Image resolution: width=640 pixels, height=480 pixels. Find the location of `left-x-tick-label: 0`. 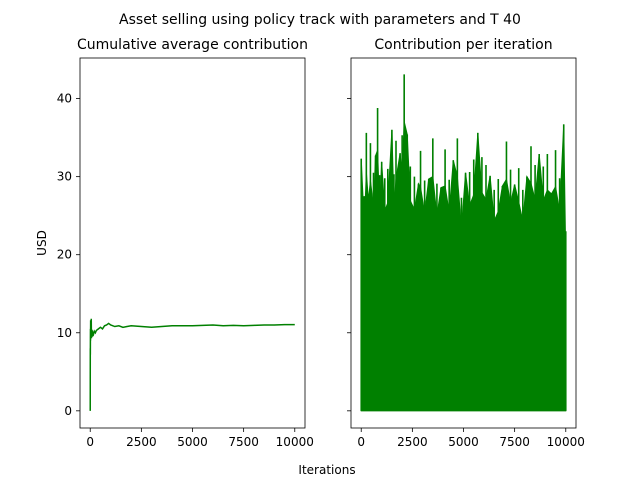

left-x-tick-label: 0 is located at coordinates (90, 442).